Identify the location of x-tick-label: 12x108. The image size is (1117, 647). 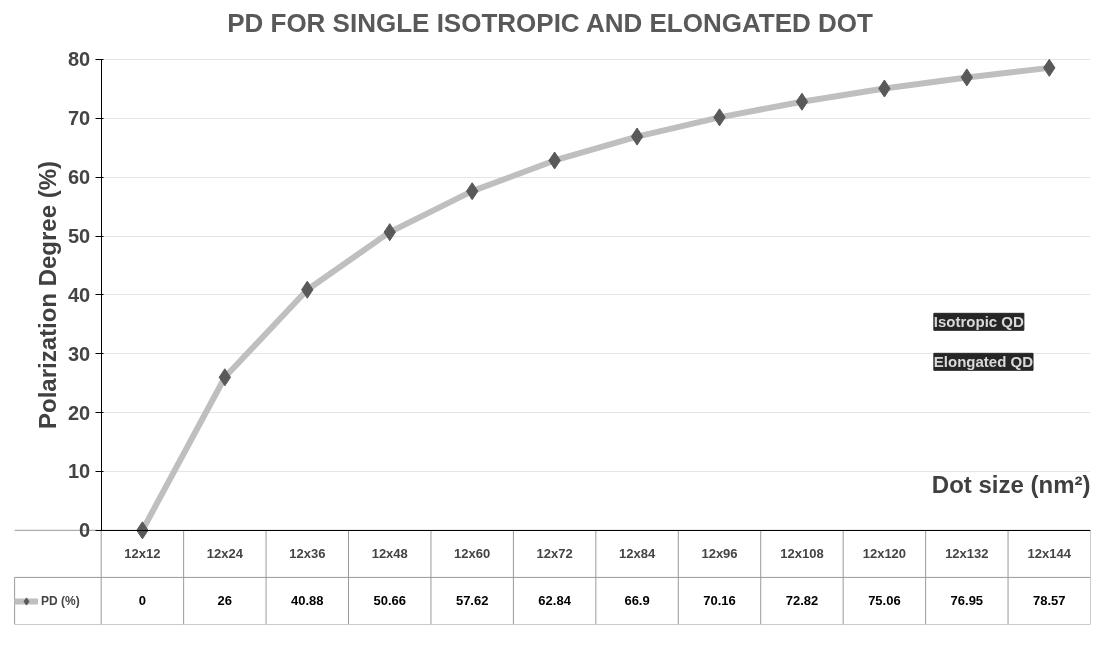
(802, 554).